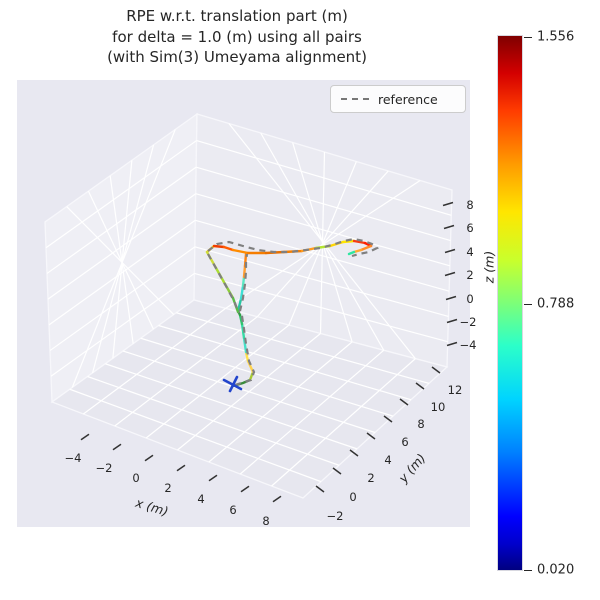 Image resolution: width=600 pixels, height=600 pixels. I want to click on start-pose-marker, so click(233, 384).